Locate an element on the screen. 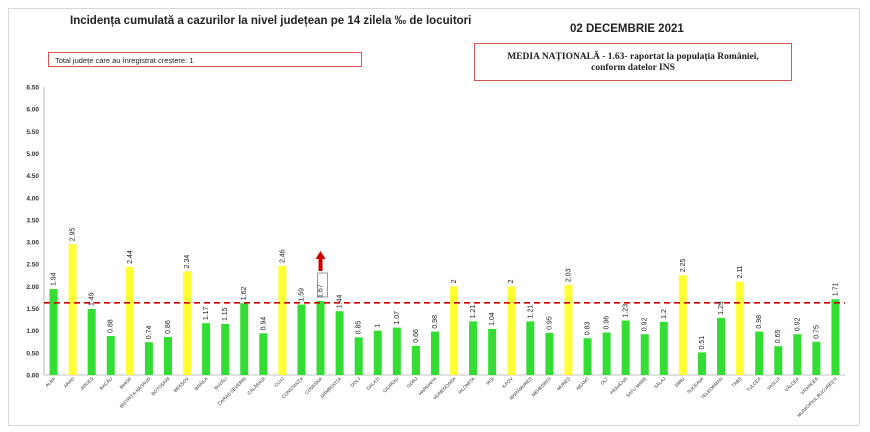 This screenshot has height=432, width=870. x-tick-label: VÂLCEA is located at coordinates (792, 384).